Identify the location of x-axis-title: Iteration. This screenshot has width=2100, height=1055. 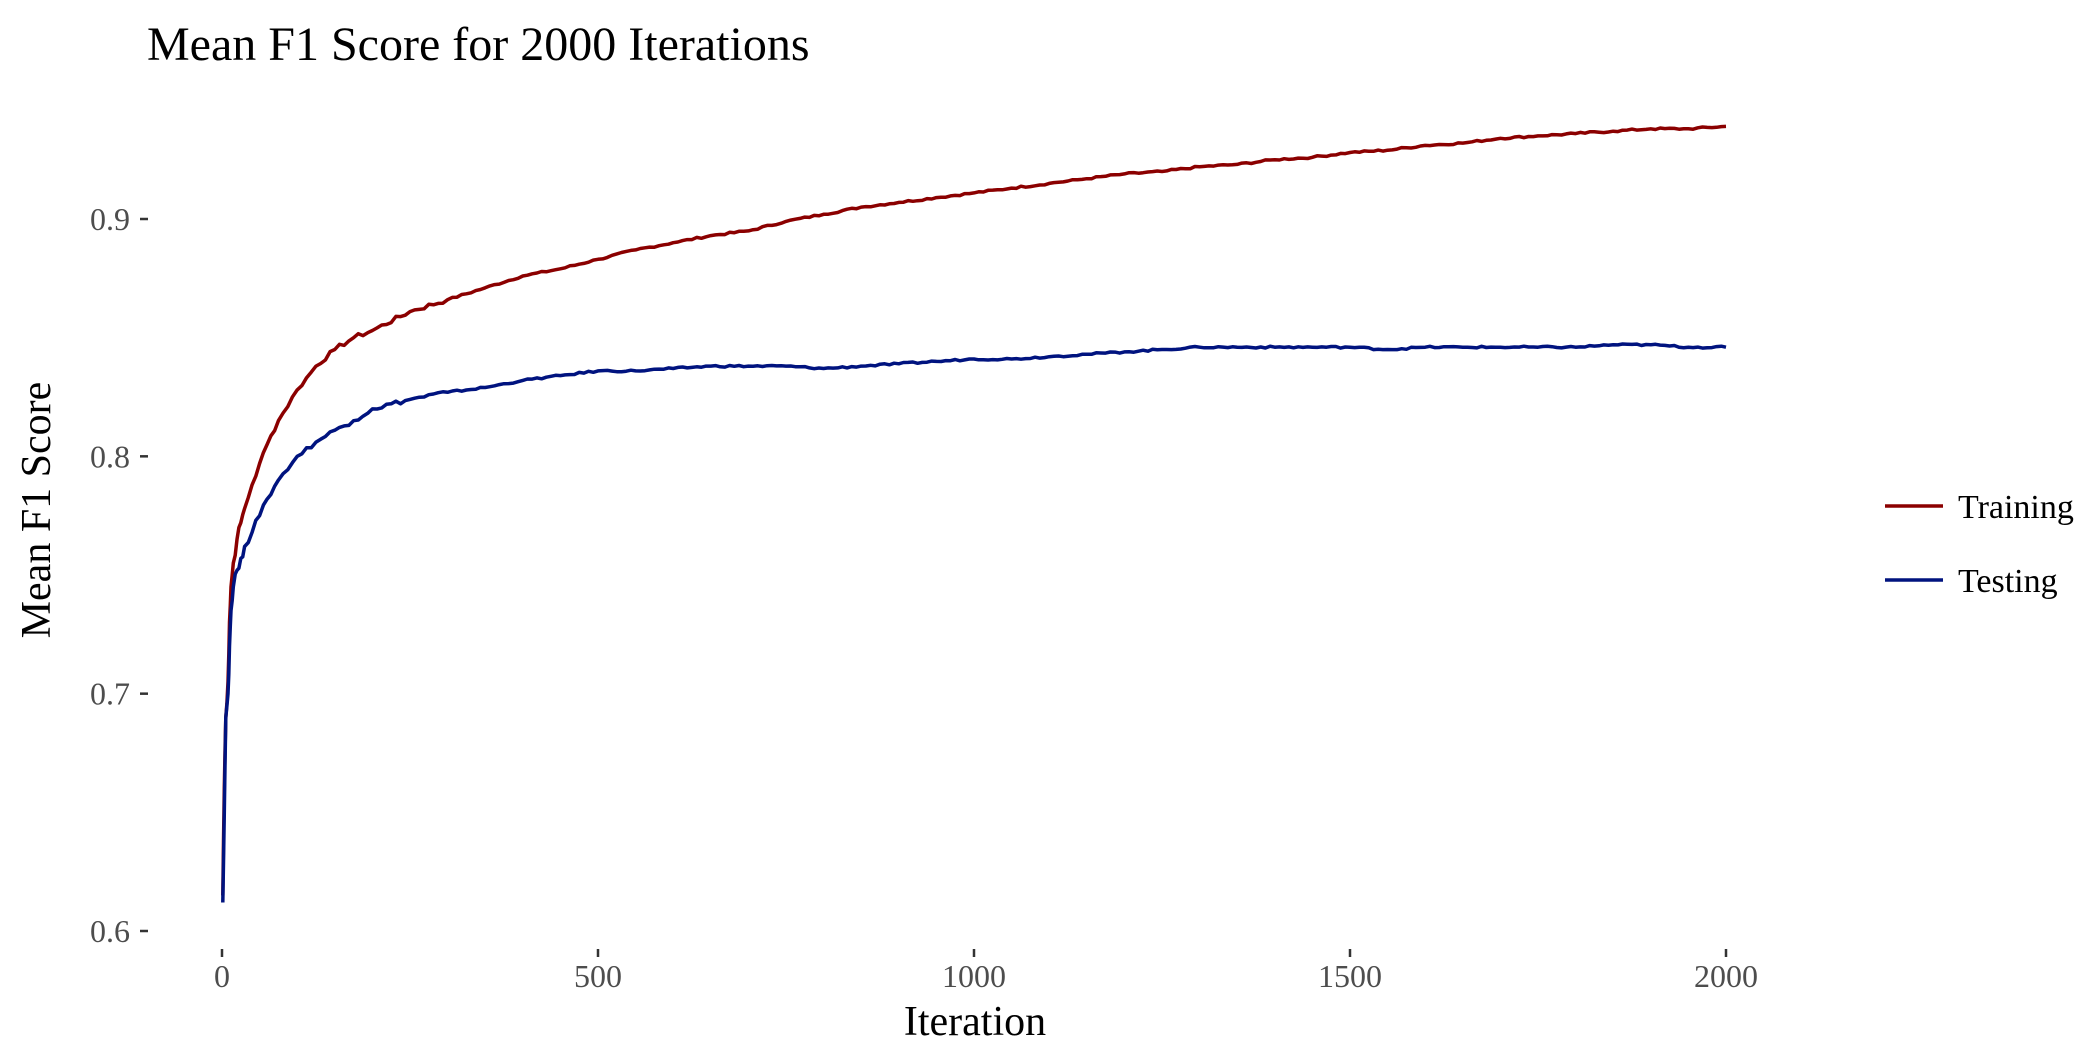
(975, 1022).